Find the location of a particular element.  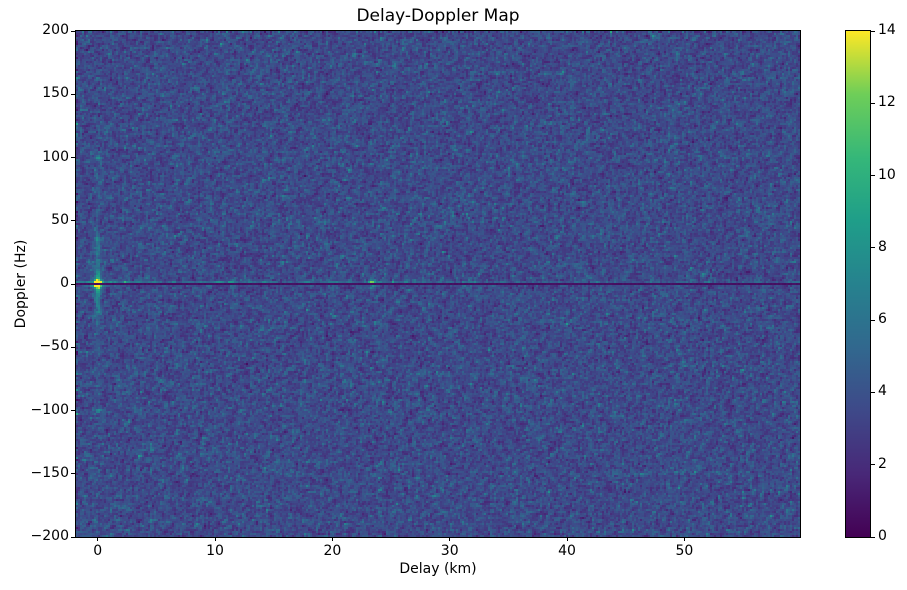

y-tick-label: 0 is located at coordinates (64, 283).